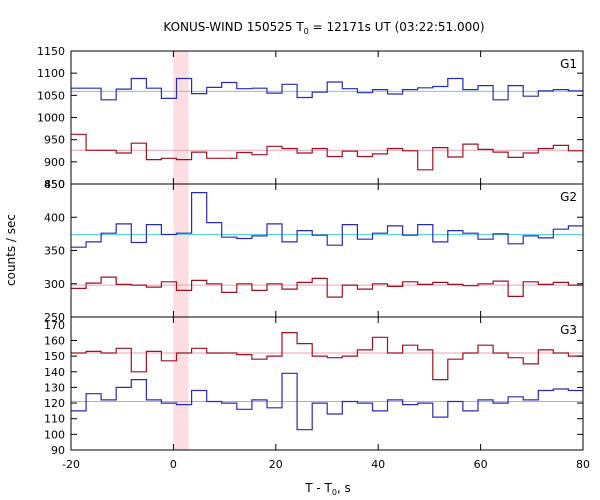 The image size is (600, 500). I want to click on y-tick-label-g1-1000: 1000, so click(51, 118).